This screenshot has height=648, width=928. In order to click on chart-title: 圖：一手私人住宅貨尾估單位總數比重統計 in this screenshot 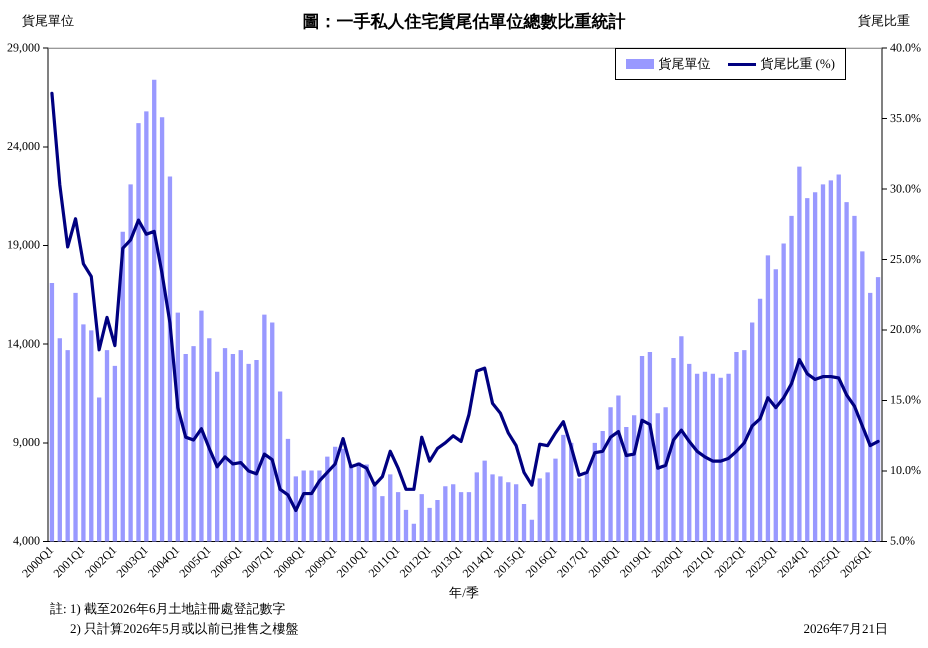, I will do `click(464, 21)`.